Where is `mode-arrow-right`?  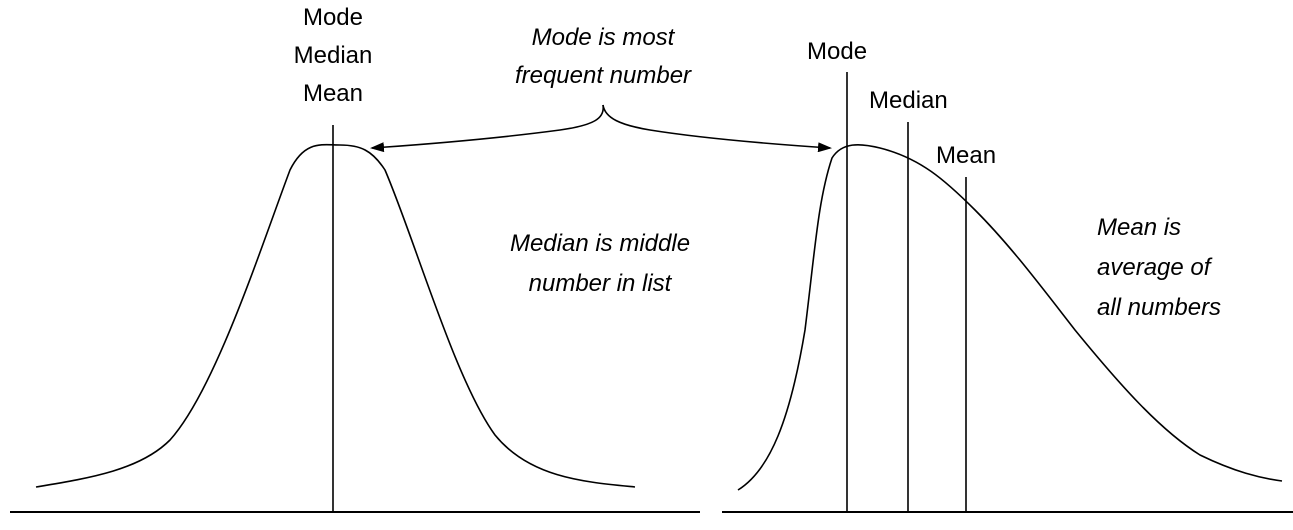 mode-arrow-right is located at coordinates (717, 128).